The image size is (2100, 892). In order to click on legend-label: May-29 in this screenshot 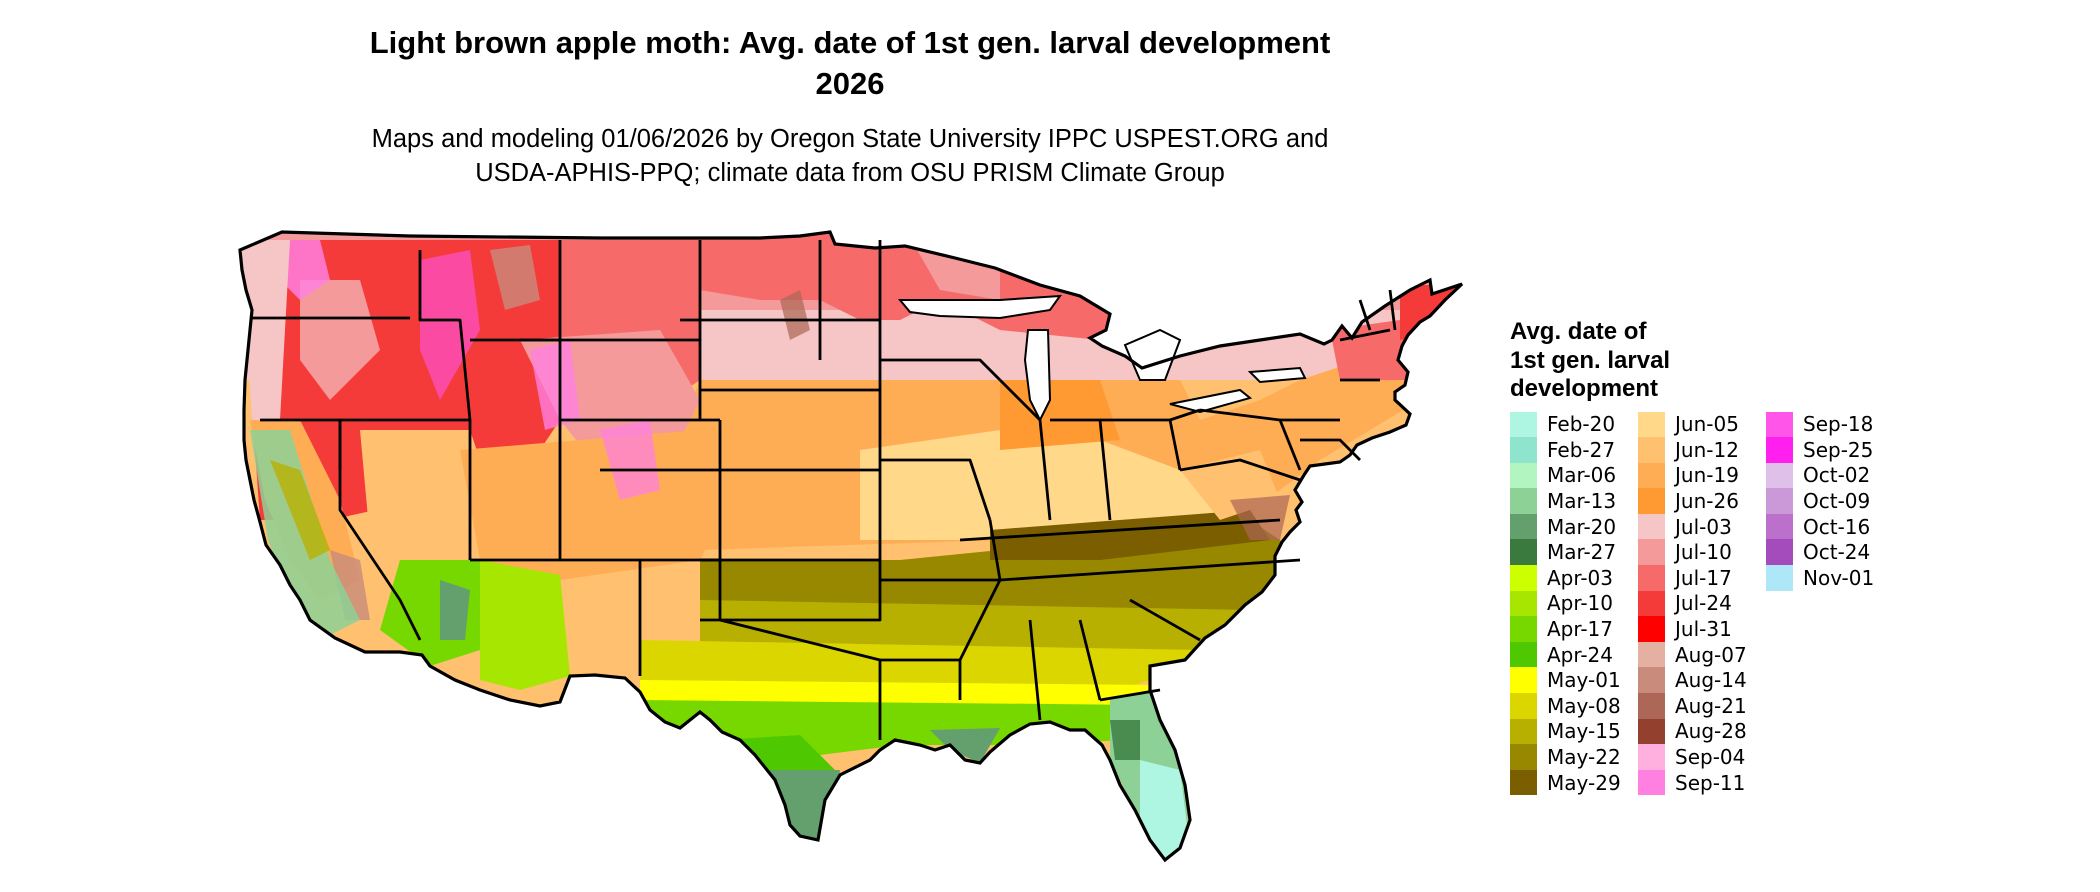, I will do `click(1584, 782)`.